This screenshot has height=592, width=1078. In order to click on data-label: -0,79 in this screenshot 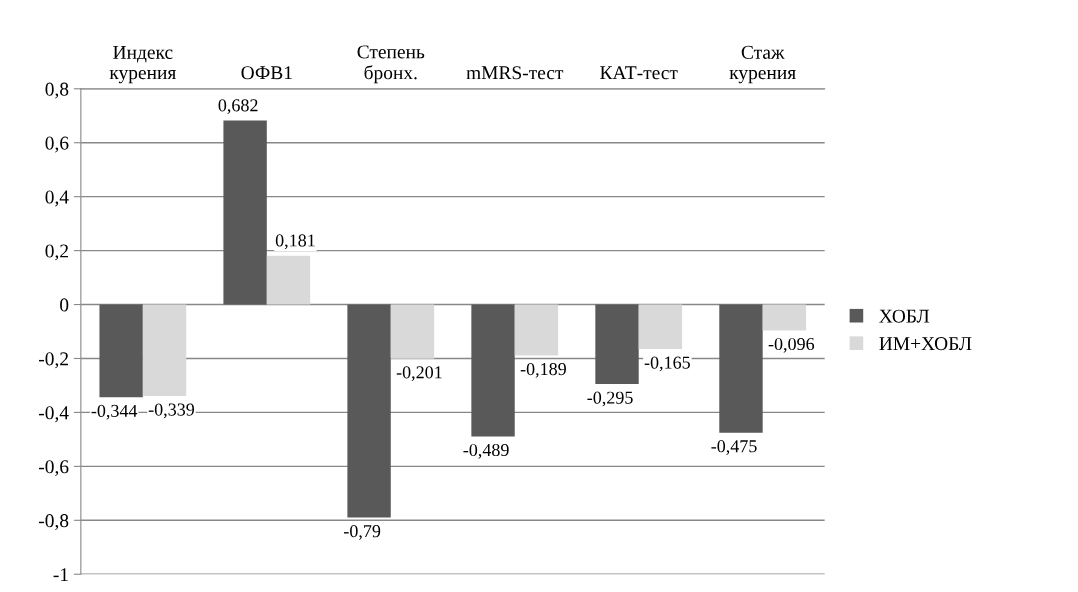, I will do `click(362, 532)`.